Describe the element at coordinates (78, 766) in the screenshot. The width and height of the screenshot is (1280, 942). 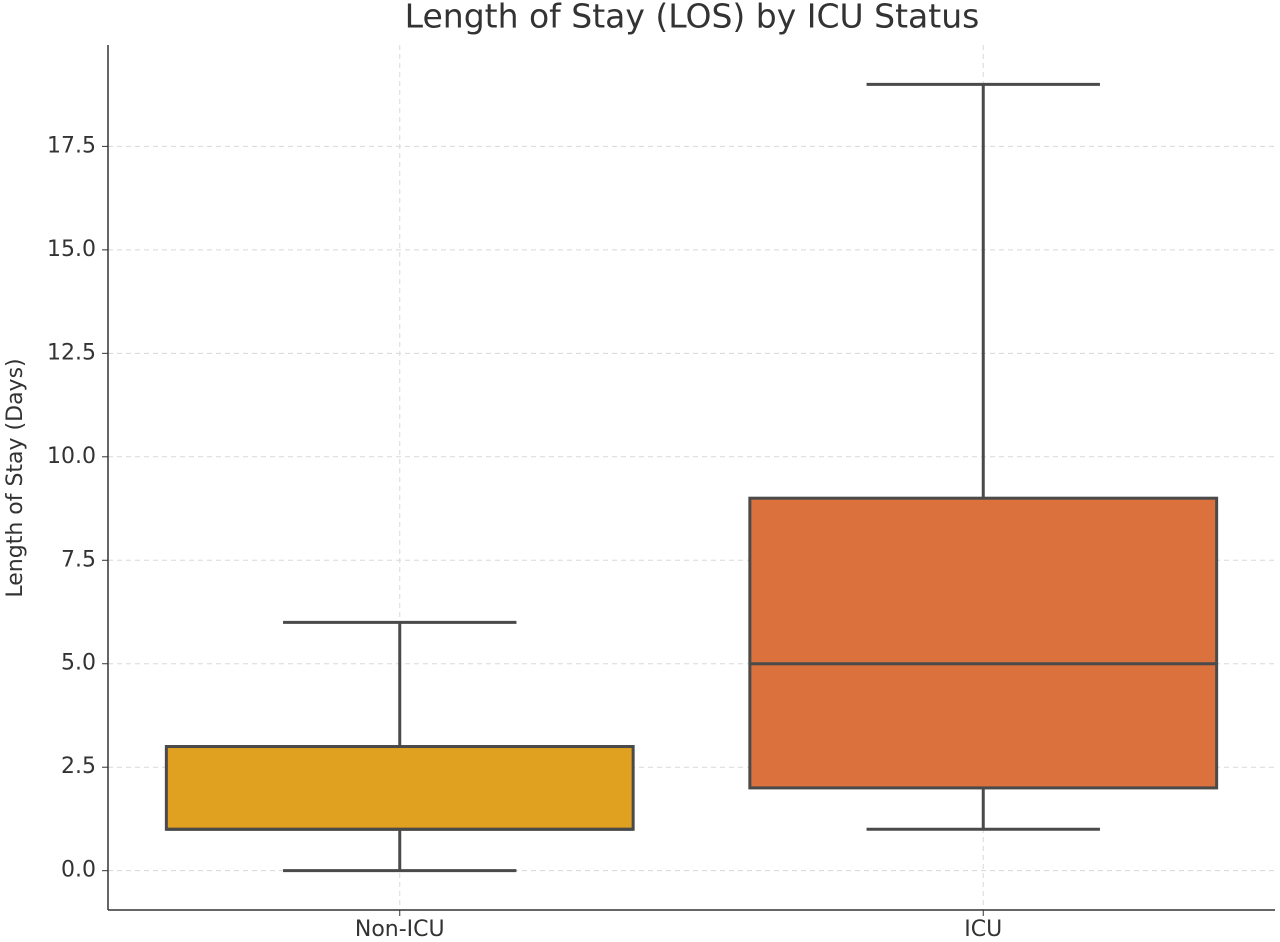
I see `y-tick-label: 2.5` at that location.